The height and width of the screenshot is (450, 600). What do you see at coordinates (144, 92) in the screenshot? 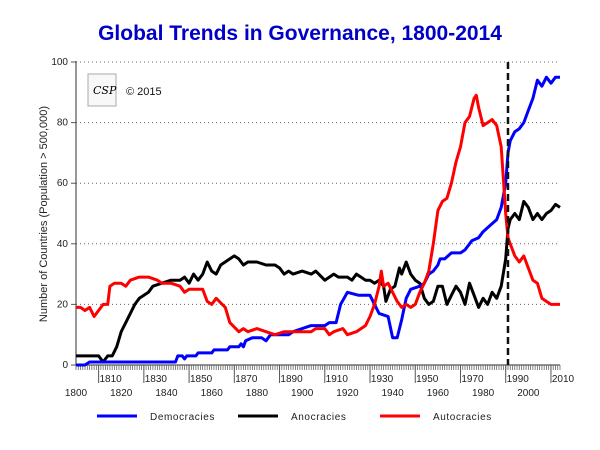
I see `copyright-text: © 2015` at bounding box center [144, 92].